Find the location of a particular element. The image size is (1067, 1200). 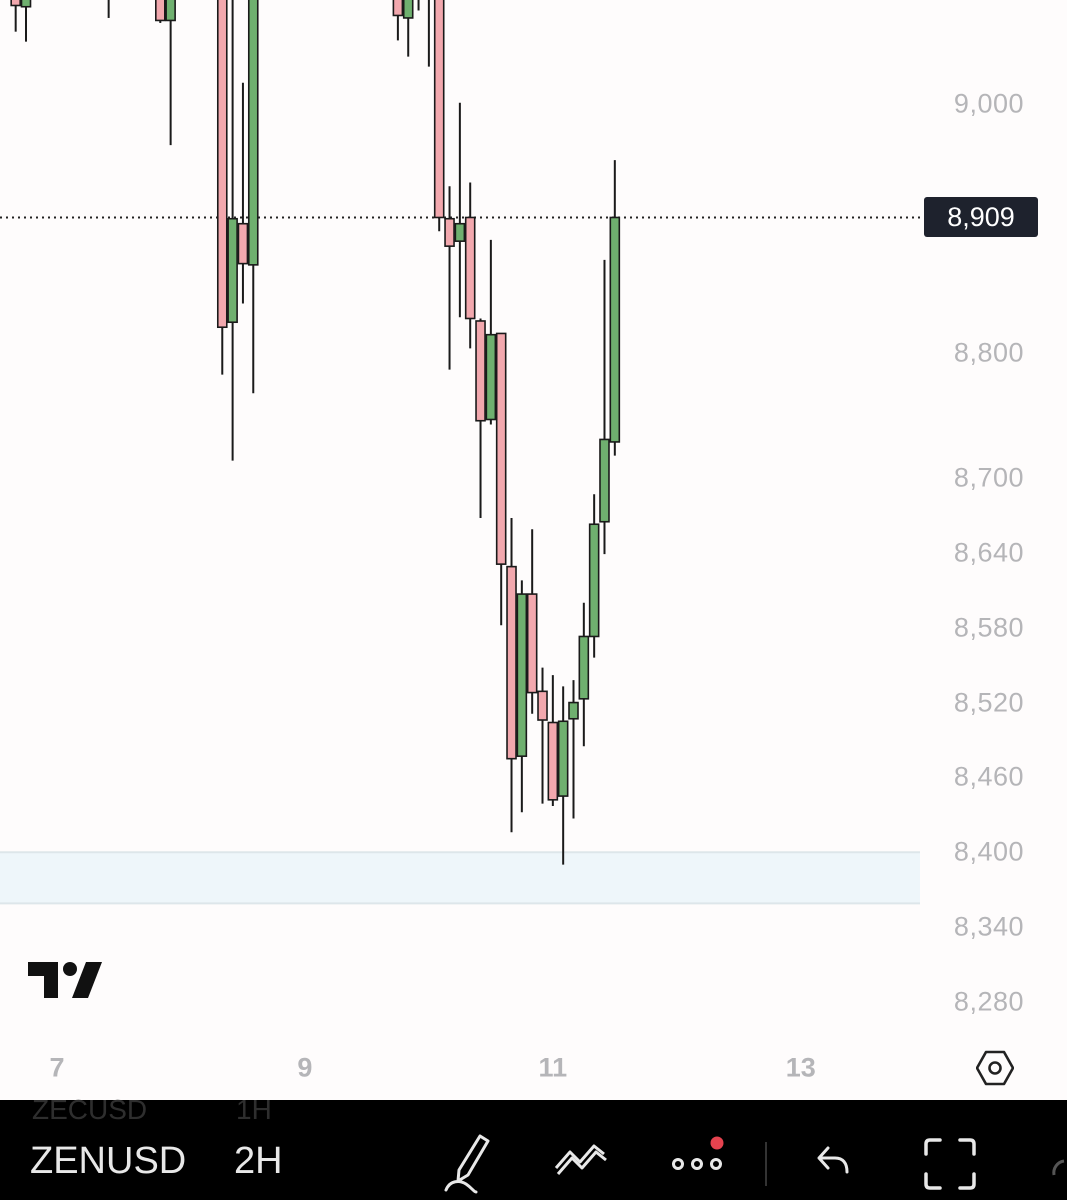

partial-toolbar-icon is located at coordinates (1058, 1173).